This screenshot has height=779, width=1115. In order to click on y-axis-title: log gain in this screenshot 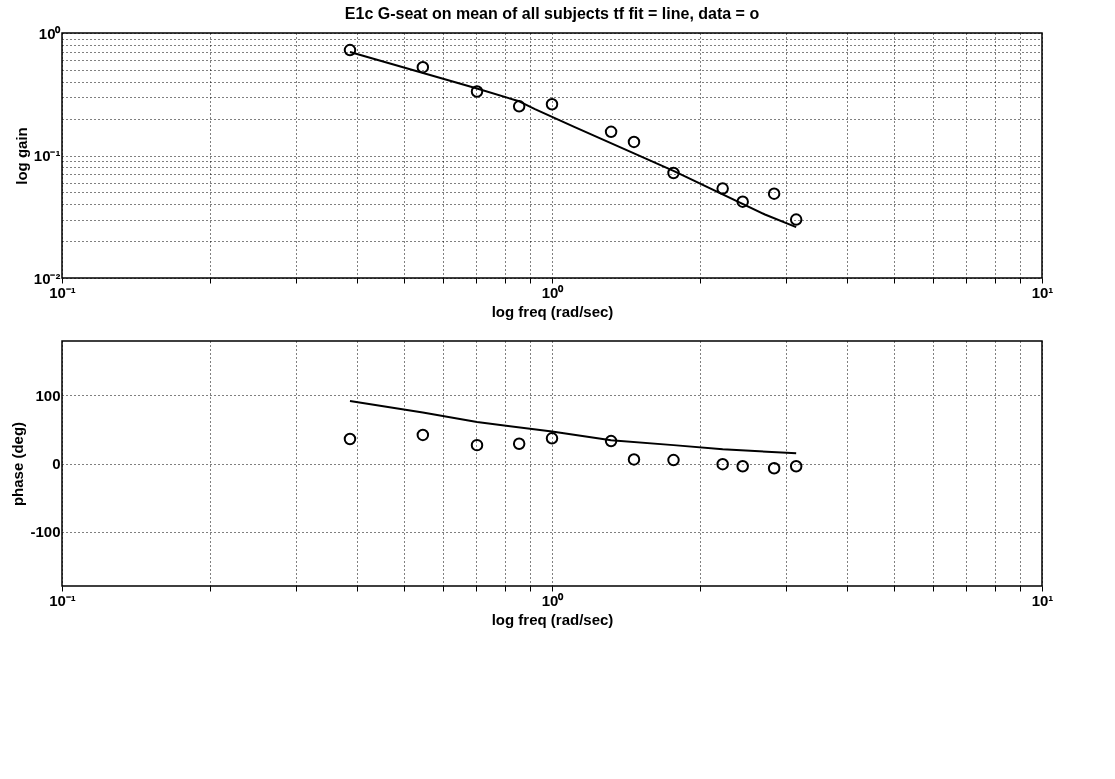, I will do `click(21, 156)`.